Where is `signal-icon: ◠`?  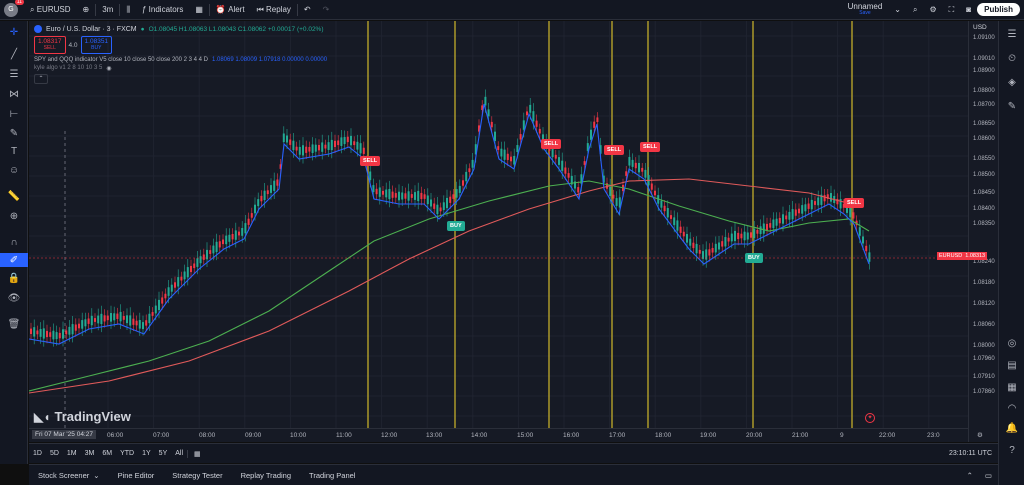 signal-icon: ◠ is located at coordinates (1012, 408).